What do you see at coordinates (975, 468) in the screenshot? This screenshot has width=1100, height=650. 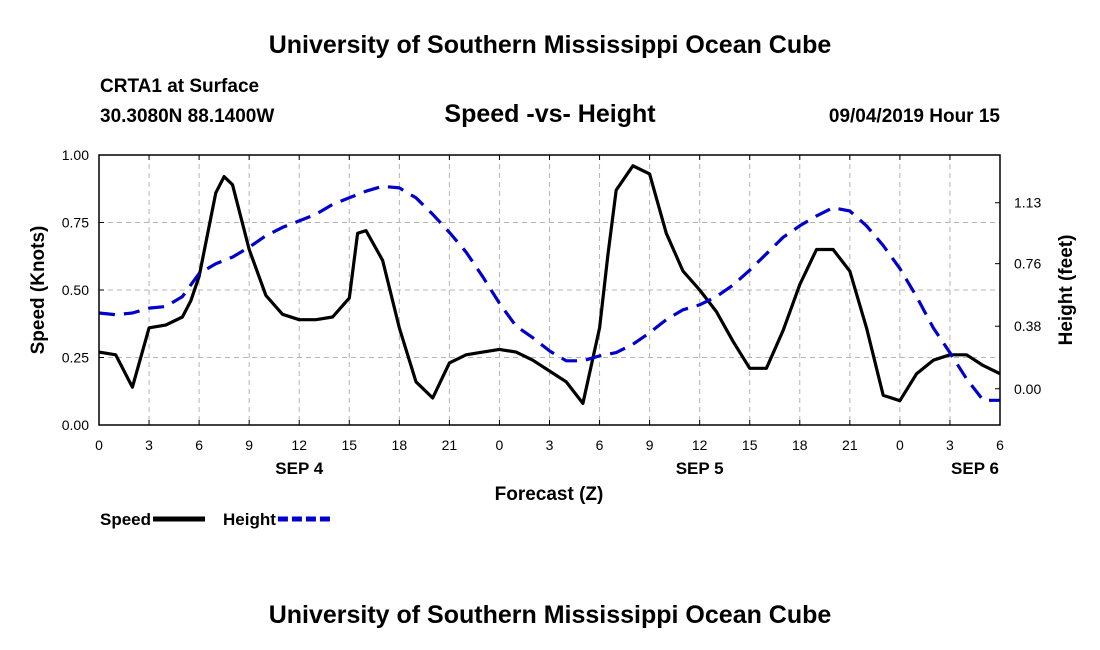 I see `day-label: SEP 6` at bounding box center [975, 468].